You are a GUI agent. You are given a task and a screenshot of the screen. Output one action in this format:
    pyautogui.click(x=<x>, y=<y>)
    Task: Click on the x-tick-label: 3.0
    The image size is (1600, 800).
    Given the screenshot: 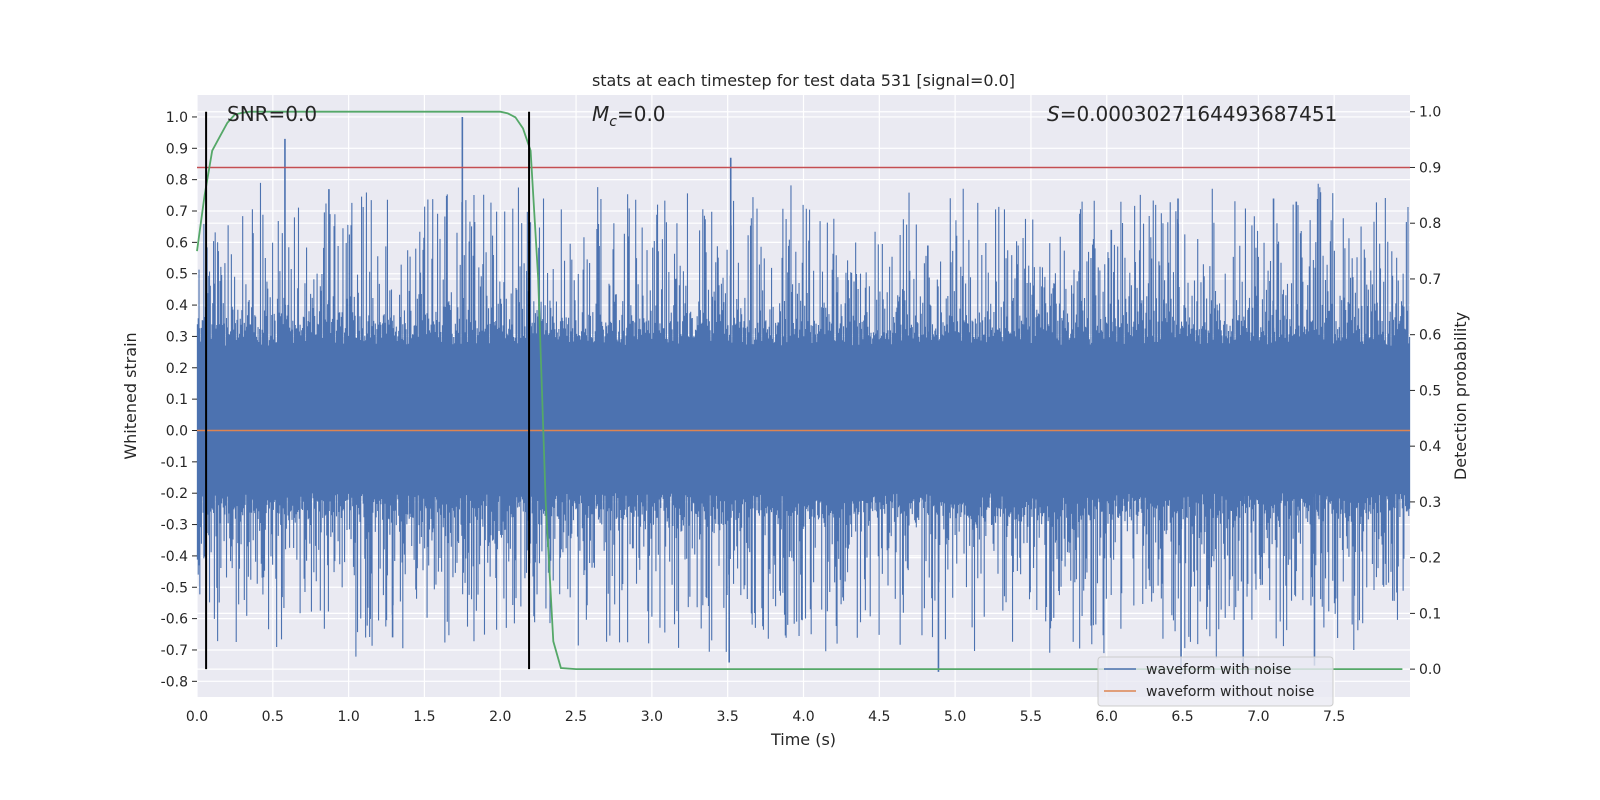 What is the action you would take?
    pyautogui.click(x=652, y=717)
    